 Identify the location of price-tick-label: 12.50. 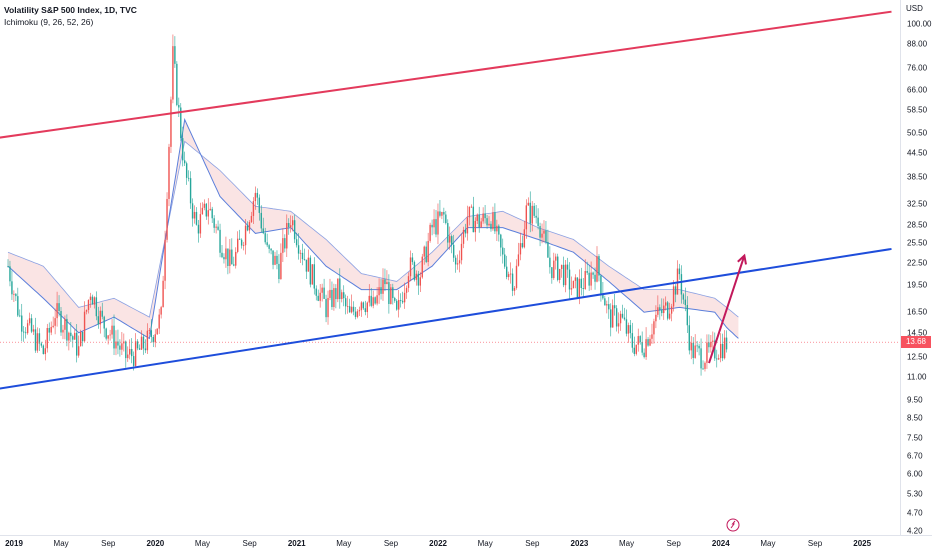
(917, 357).